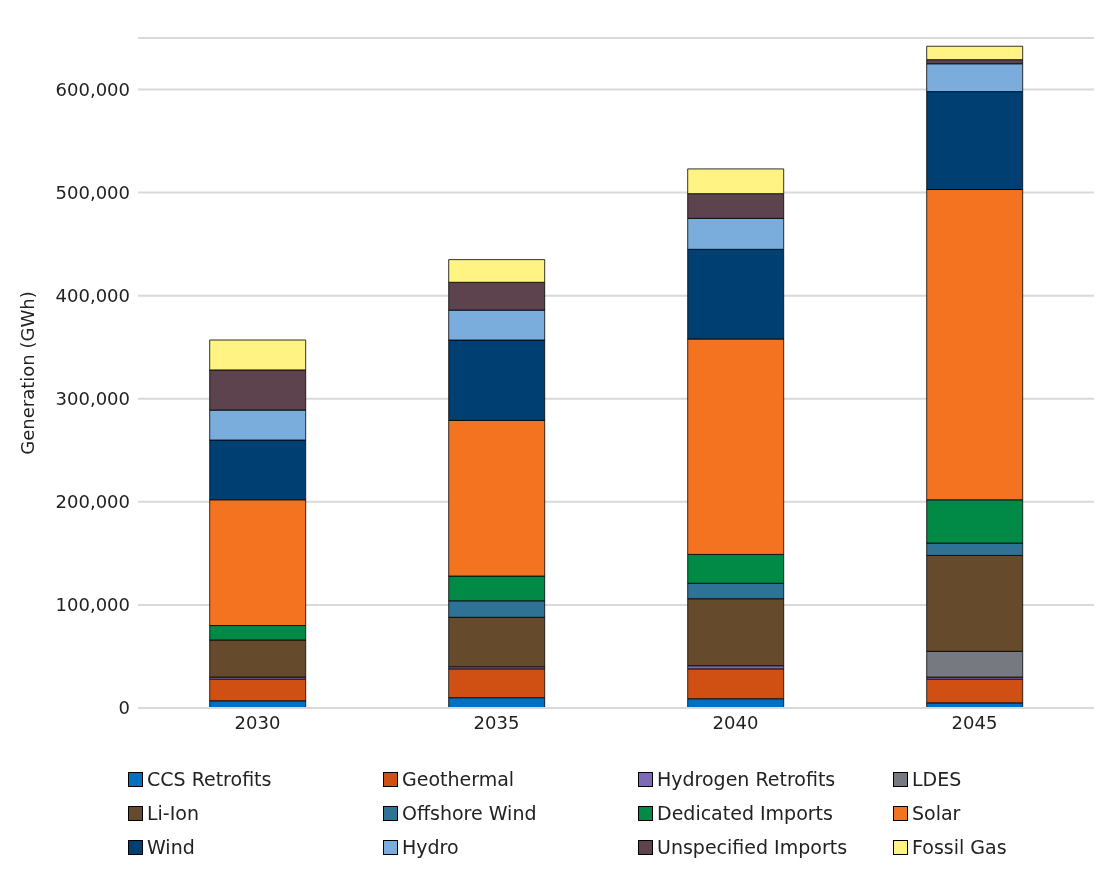 Image resolution: width=1112 pixels, height=893 pixels. Describe the element at coordinates (124, 708) in the screenshot. I see `y-tick-label: 0` at that location.